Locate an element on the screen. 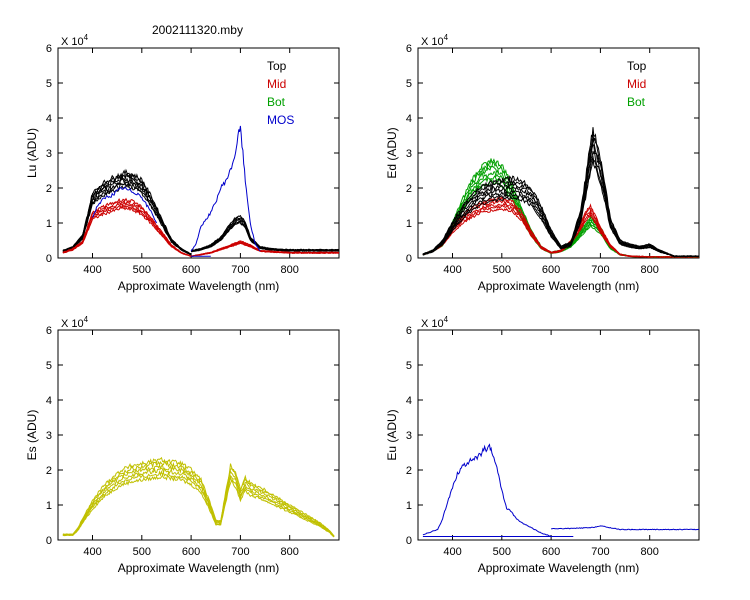  y-tick-label: 2 is located at coordinates (409, 189).